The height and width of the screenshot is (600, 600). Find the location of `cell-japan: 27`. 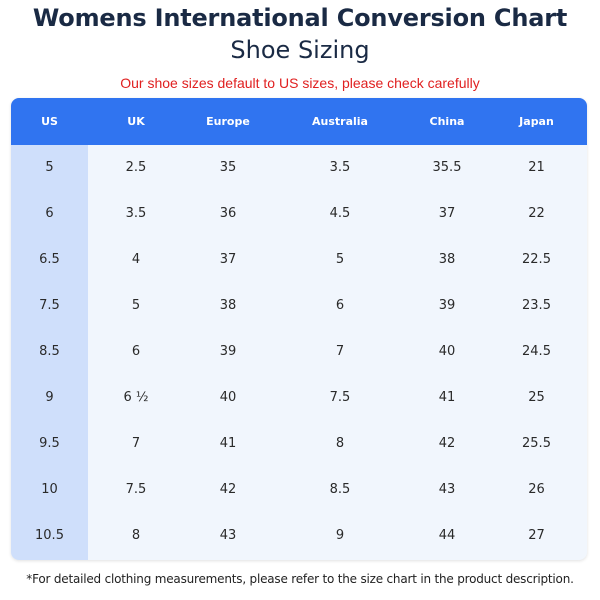

cell-japan: 27 is located at coordinates (536, 535).